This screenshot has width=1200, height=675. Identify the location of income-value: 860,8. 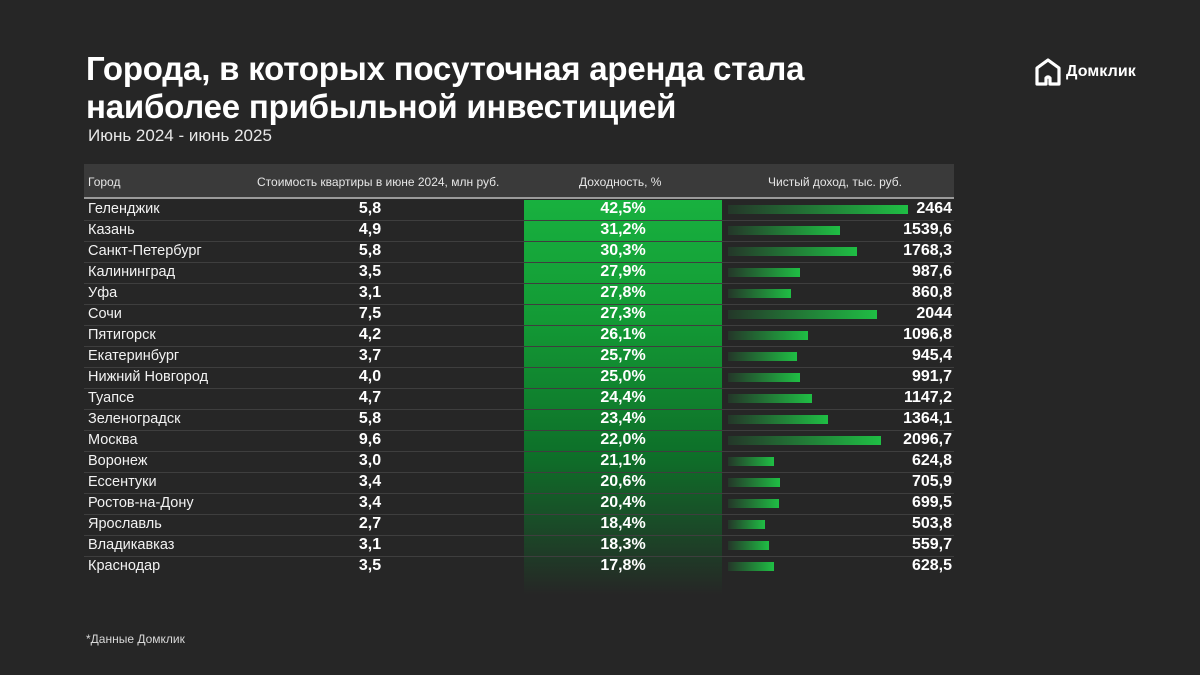
(931, 292).